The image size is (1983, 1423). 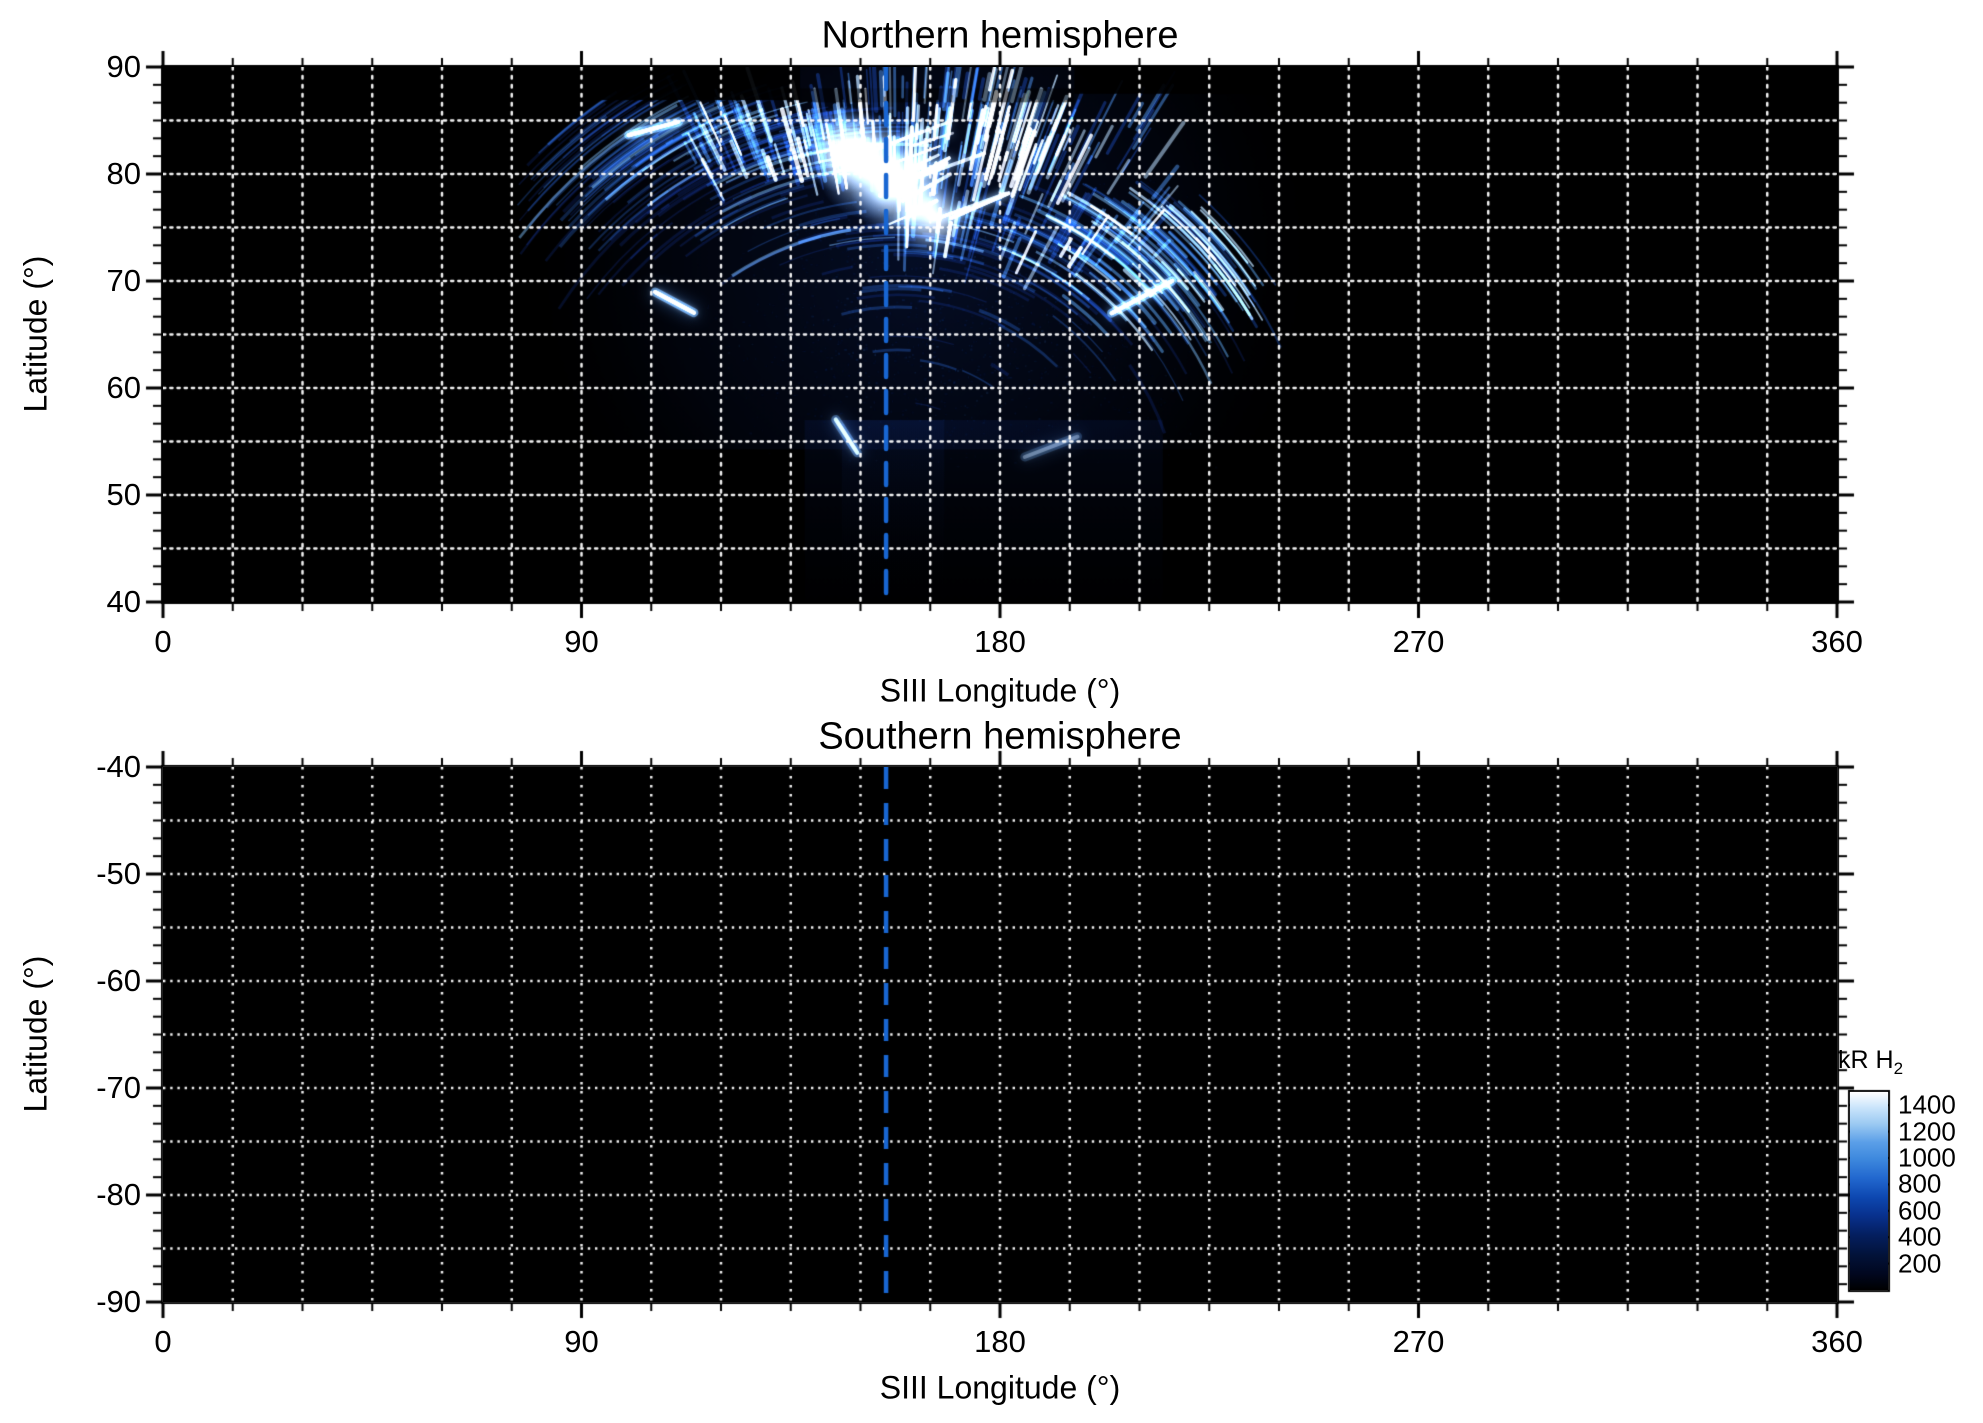 I want to click on colorbar-tick-label: 1400, so click(x=1927, y=1104).